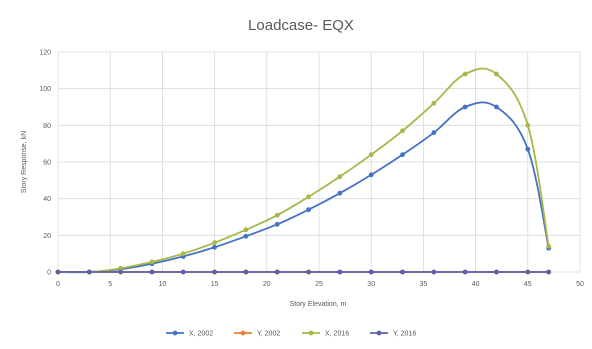 This screenshot has width=592, height=349. What do you see at coordinates (528, 284) in the screenshot?
I see `x-tick-label: 45` at bounding box center [528, 284].